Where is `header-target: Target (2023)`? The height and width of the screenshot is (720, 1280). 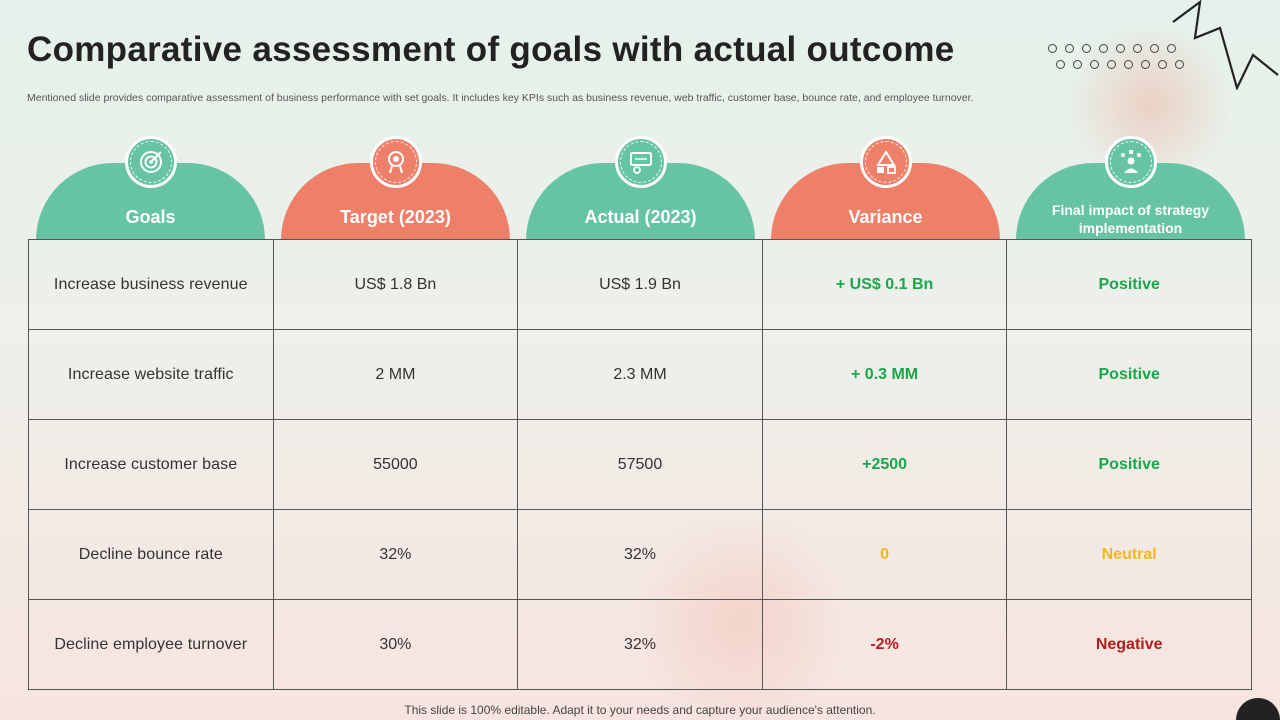
header-target: Target (2023) is located at coordinates (395, 185).